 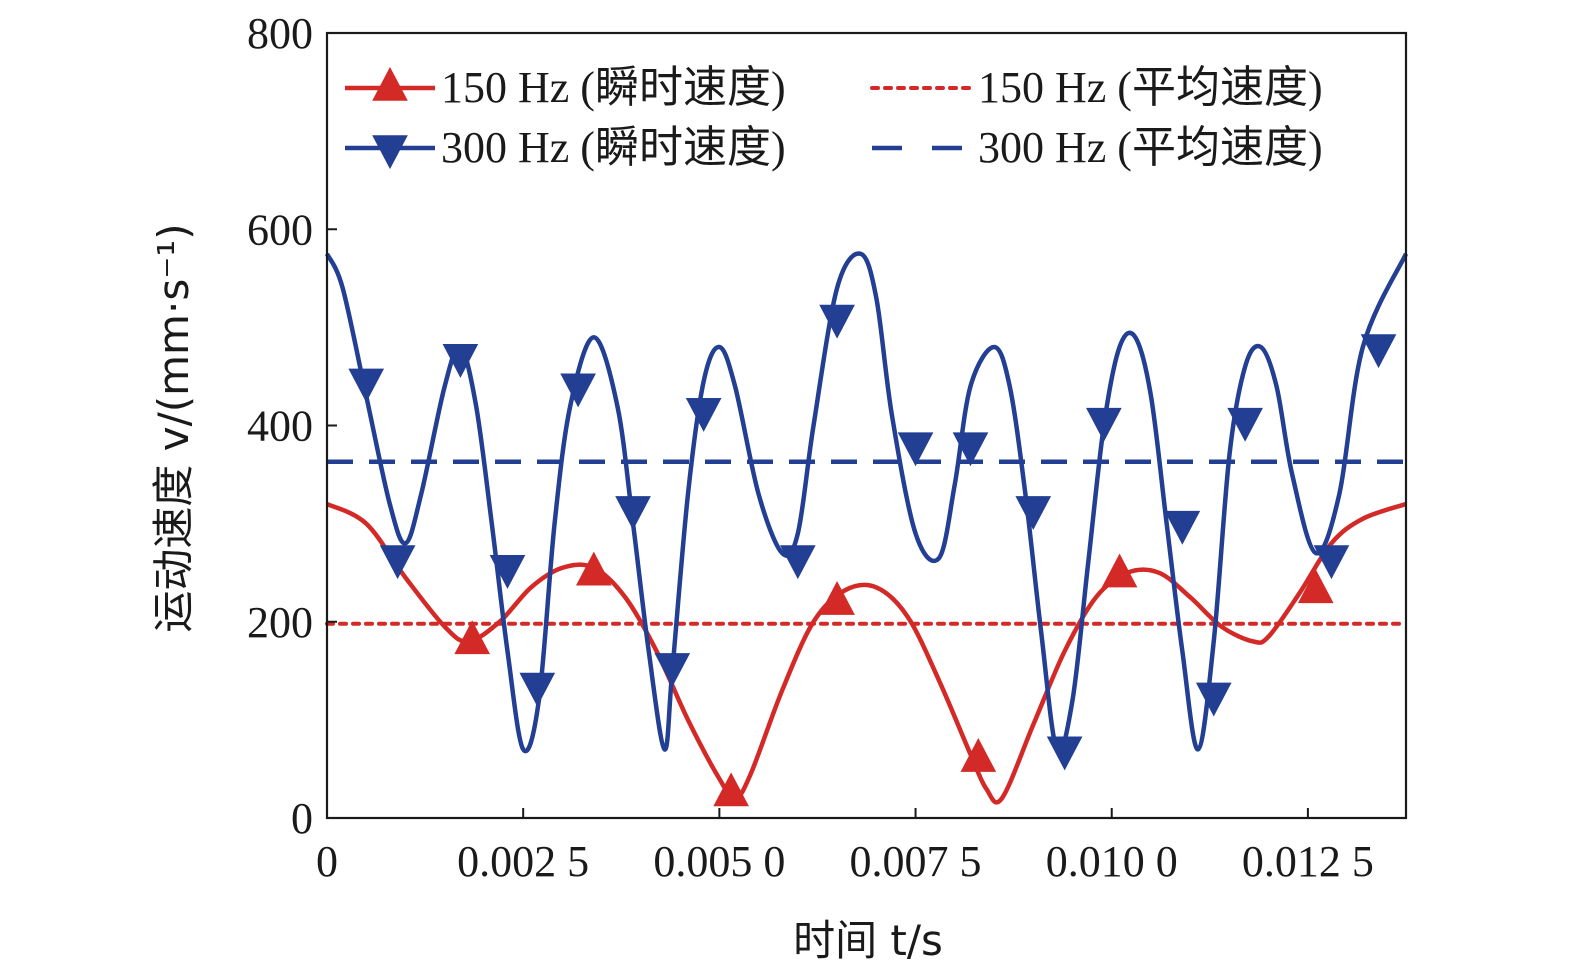 I want to click on legend-item-1: 150 Hz (瞬时速度), so click(x=565, y=87).